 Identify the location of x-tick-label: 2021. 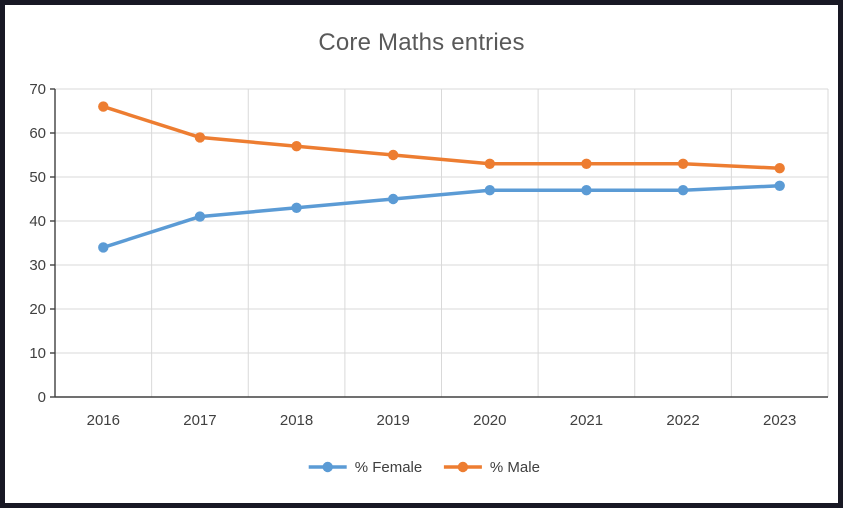
(586, 420).